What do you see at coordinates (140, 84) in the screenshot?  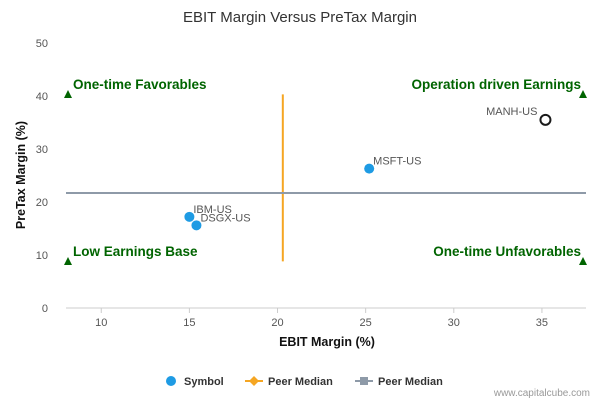 I see `quadrant-label-top-left: One-time Favorables` at bounding box center [140, 84].